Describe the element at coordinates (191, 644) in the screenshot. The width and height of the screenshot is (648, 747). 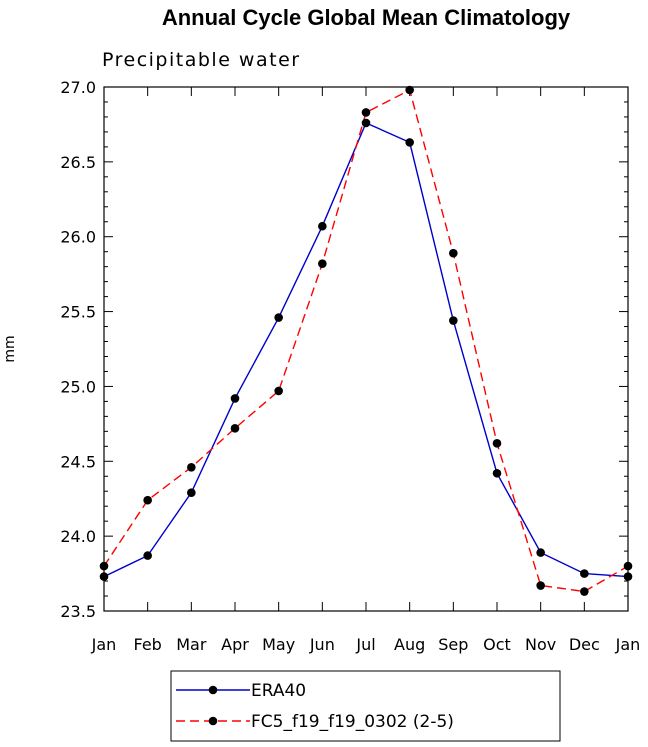
I see `x-tick-label: Mar` at that location.